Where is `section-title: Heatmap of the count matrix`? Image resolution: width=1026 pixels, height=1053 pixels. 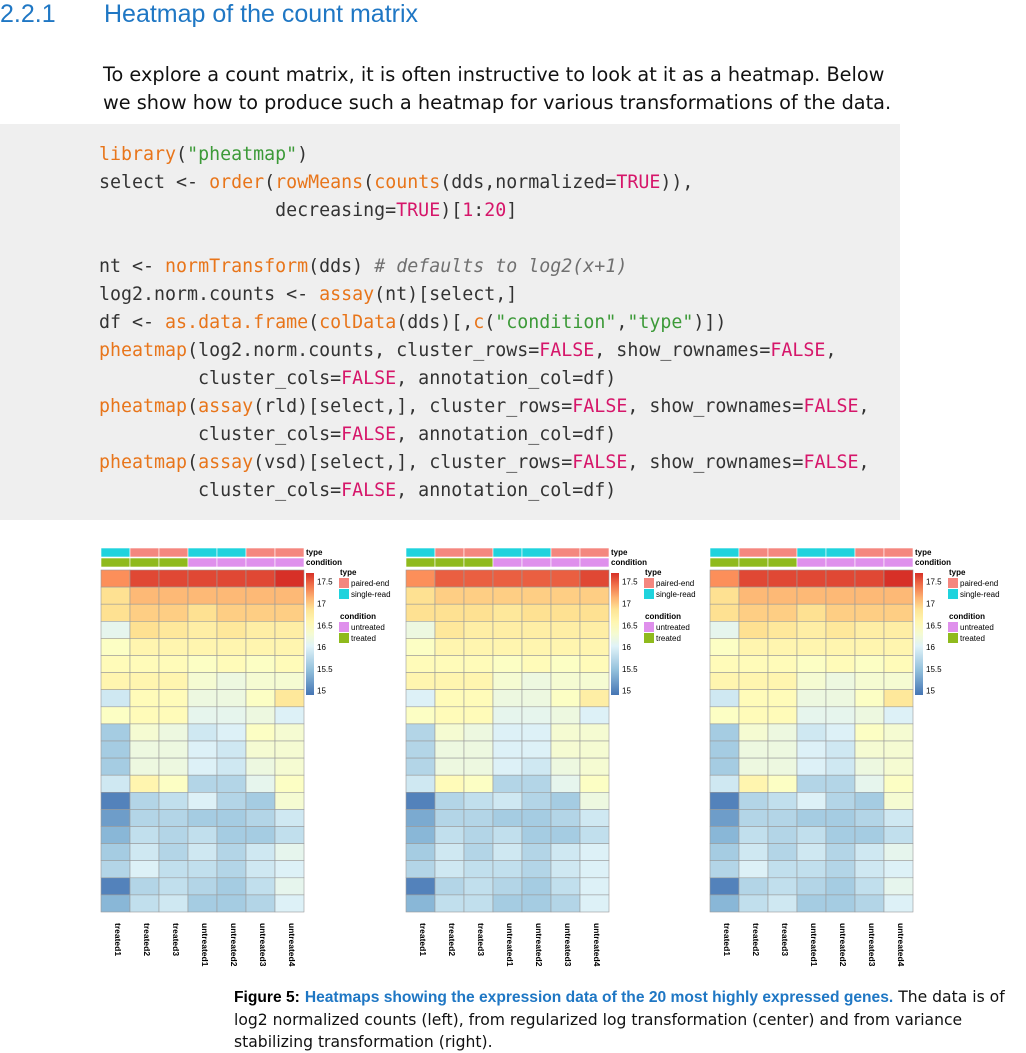
section-title: Heatmap of the count matrix is located at coordinates (261, 14).